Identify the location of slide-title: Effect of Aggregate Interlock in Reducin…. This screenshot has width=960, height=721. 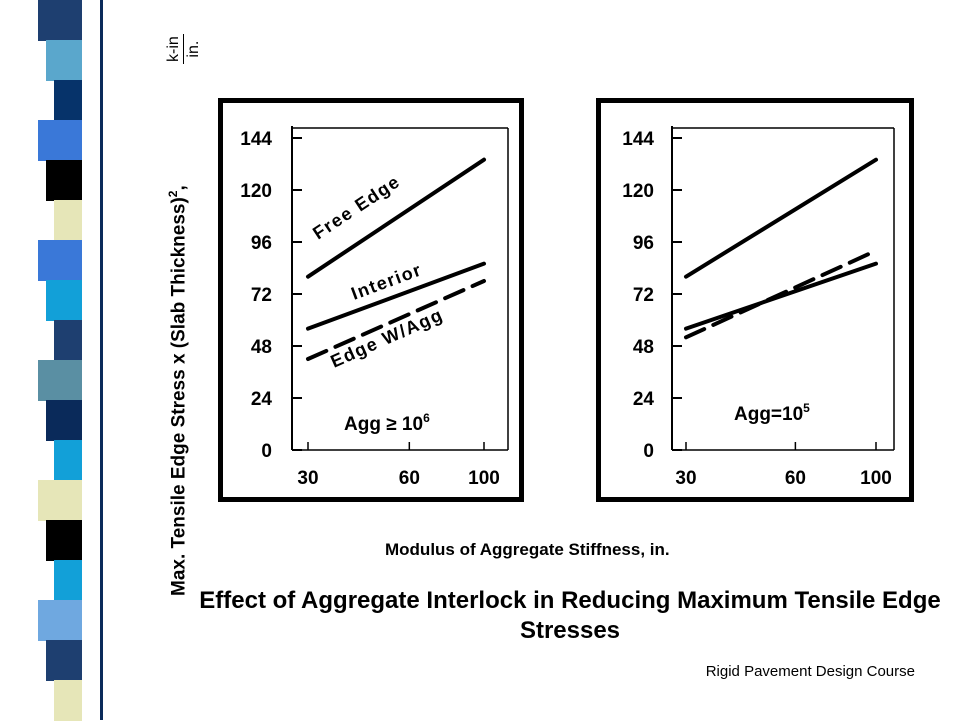
(570, 615).